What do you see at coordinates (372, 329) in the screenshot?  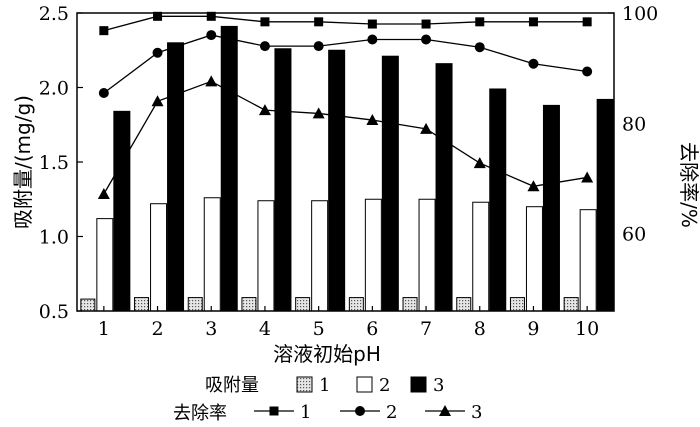 I see `x-tick-label: 6` at bounding box center [372, 329].